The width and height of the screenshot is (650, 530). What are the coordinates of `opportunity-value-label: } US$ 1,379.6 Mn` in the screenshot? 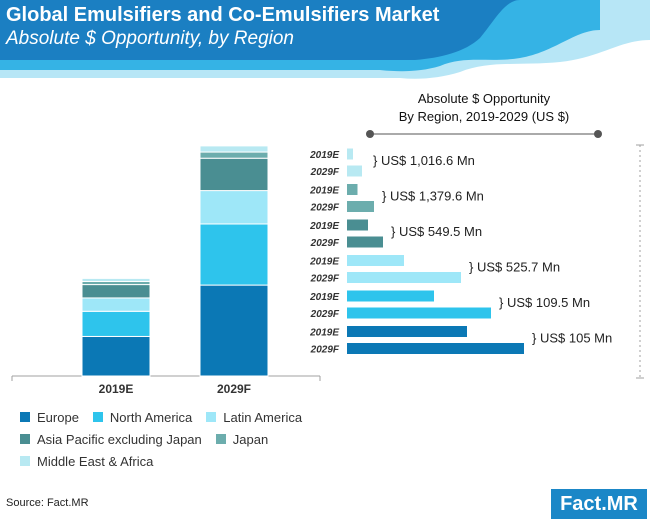 It's located at (433, 196).